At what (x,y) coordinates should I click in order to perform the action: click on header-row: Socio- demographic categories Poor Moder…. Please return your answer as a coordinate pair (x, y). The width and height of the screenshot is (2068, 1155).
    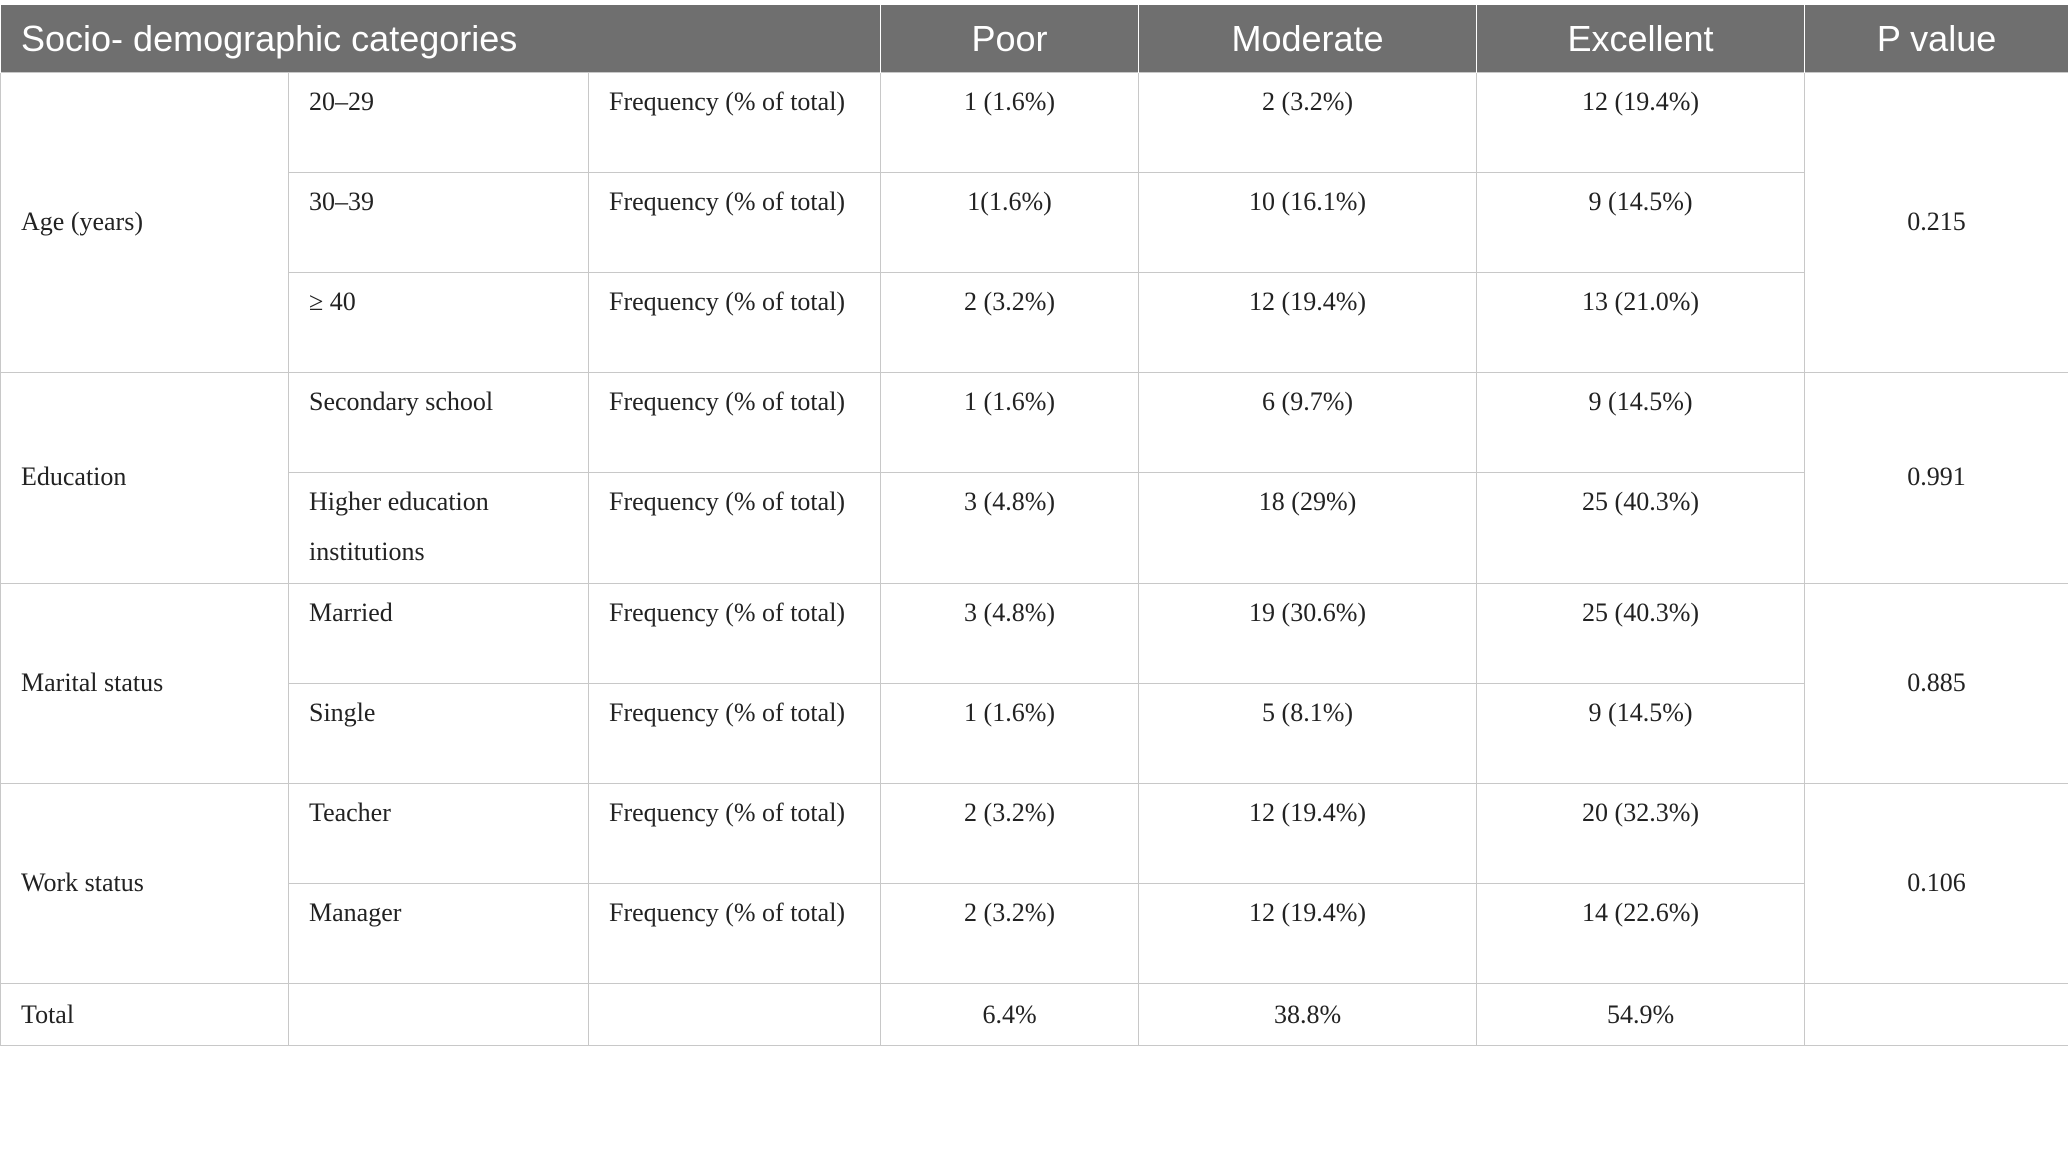
    Looking at the image, I should click on (1034, 39).